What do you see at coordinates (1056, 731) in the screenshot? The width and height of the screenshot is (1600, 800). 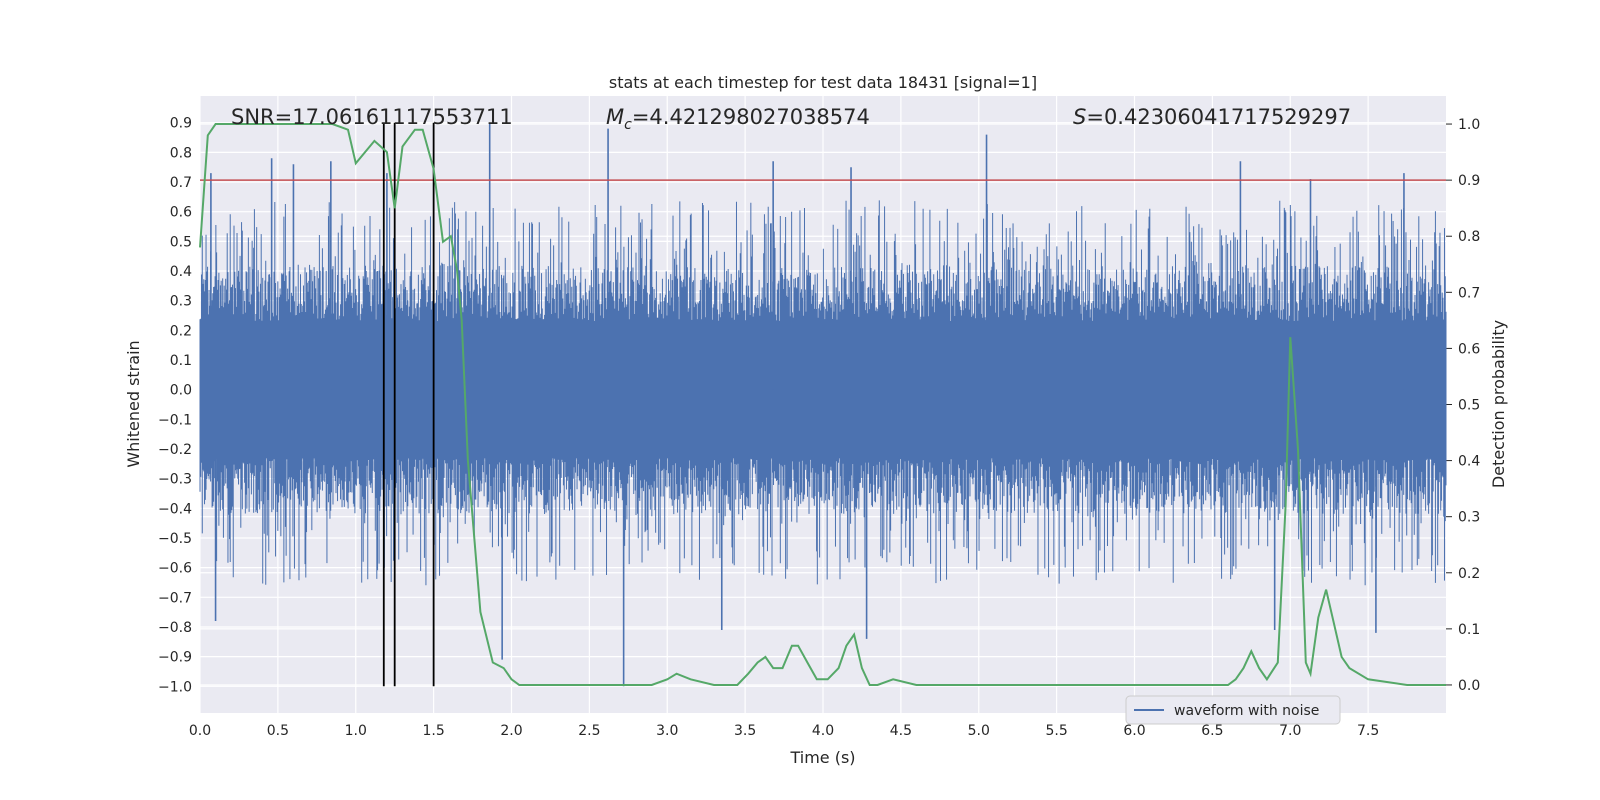 I see `x-tick-label: 5.5` at bounding box center [1056, 731].